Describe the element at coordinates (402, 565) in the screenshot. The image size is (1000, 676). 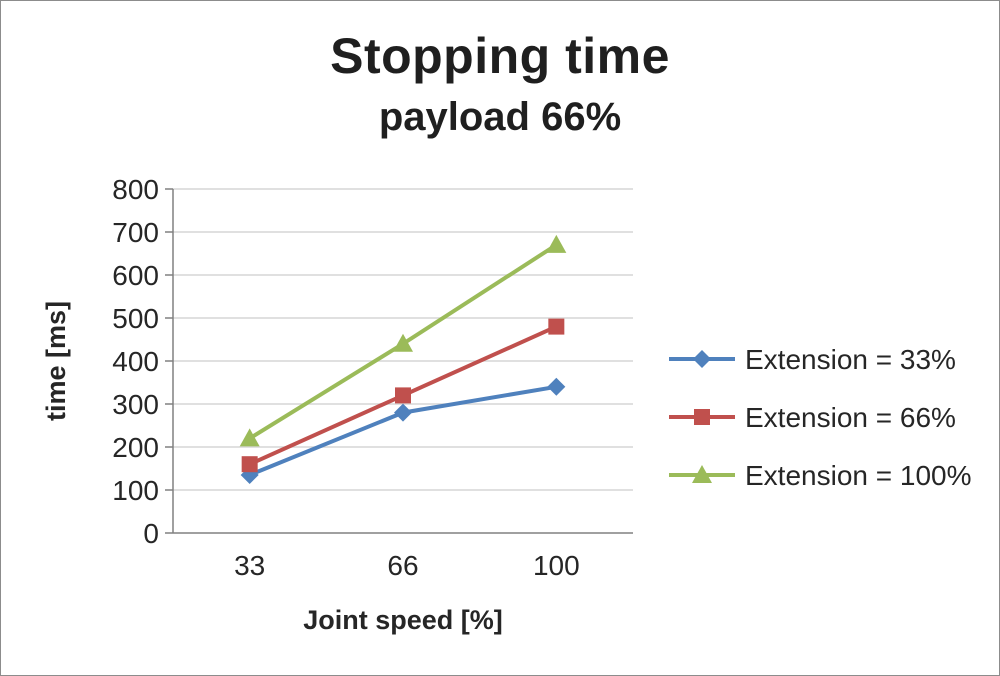
I see `x-tick-label: 66` at that location.